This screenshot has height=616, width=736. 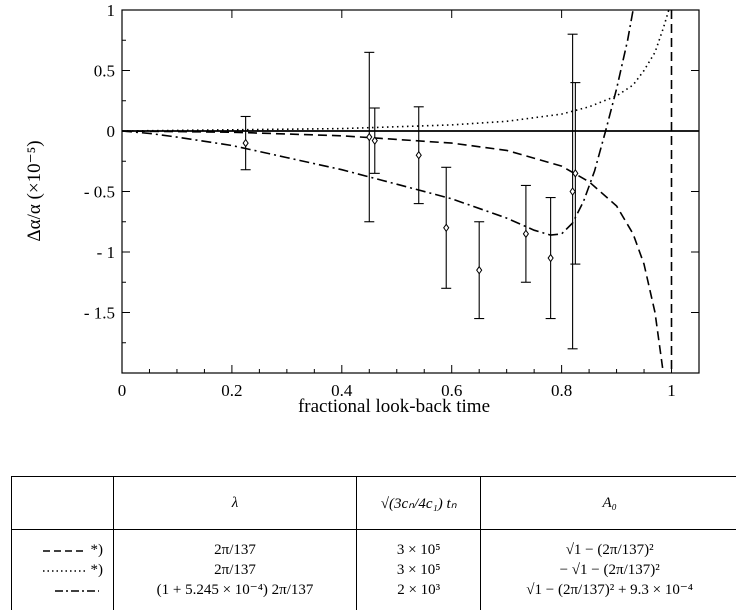 What do you see at coordinates (122, 390) in the screenshot?
I see `x-tick-label: 0` at bounding box center [122, 390].